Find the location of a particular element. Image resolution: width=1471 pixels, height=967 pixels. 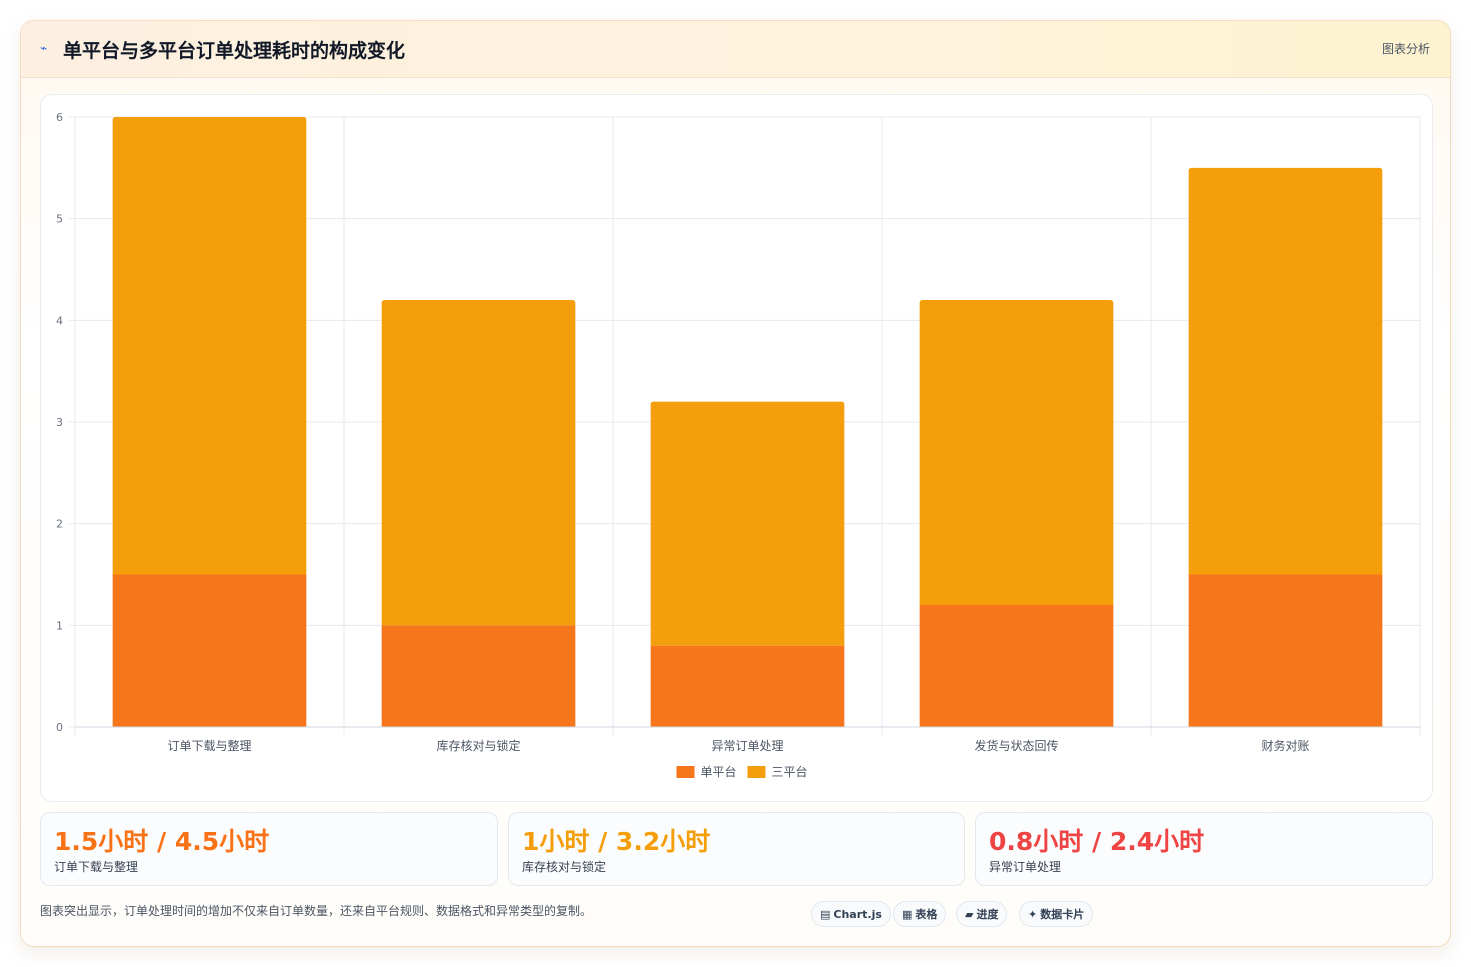

x-tick-label: 异常订单处理 is located at coordinates (747, 746).